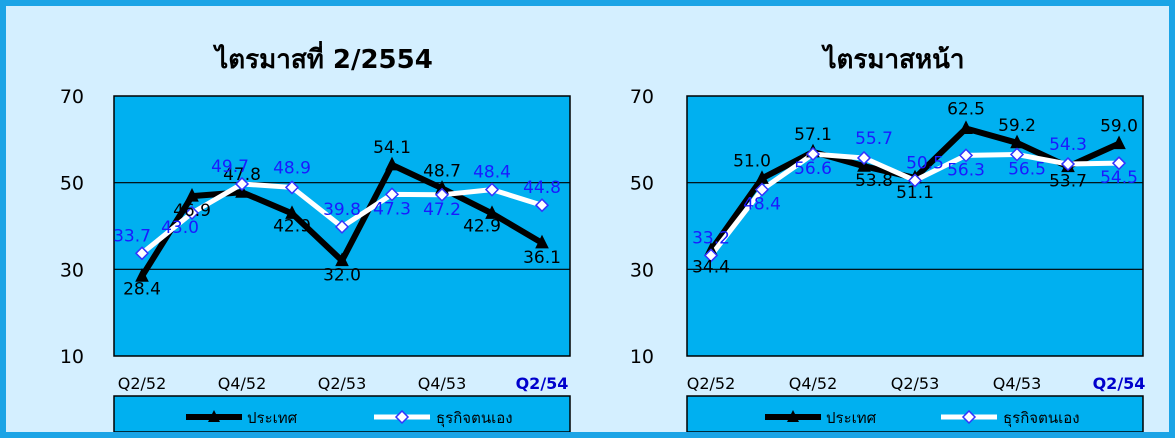 This screenshot has height=438, width=1175. What do you see at coordinates (1068, 145) in the screenshot?
I see `data-label-business: 54.3` at bounding box center [1068, 145].